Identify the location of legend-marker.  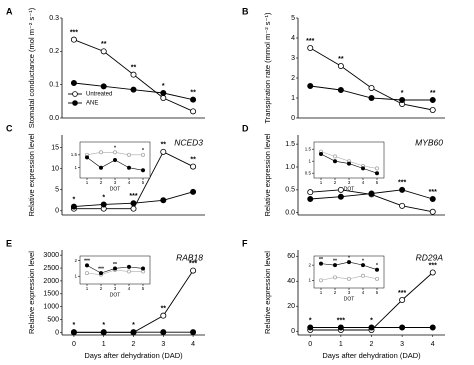
(75, 103).